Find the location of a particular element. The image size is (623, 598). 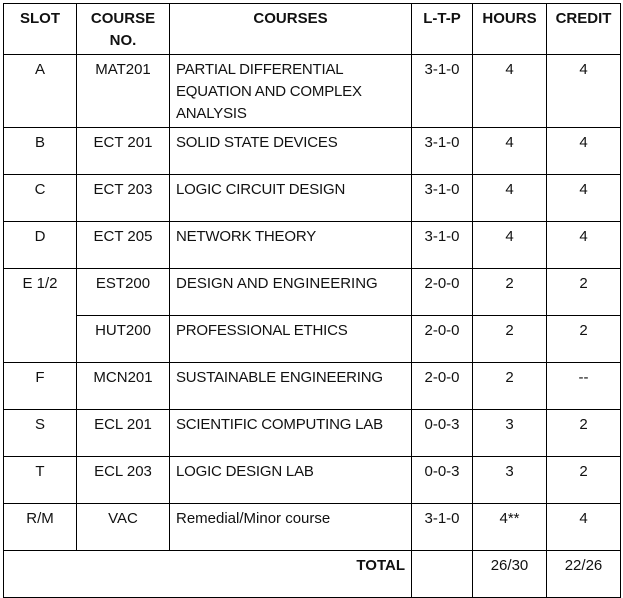

cell-course-code: ECT 201 is located at coordinates (123, 151).